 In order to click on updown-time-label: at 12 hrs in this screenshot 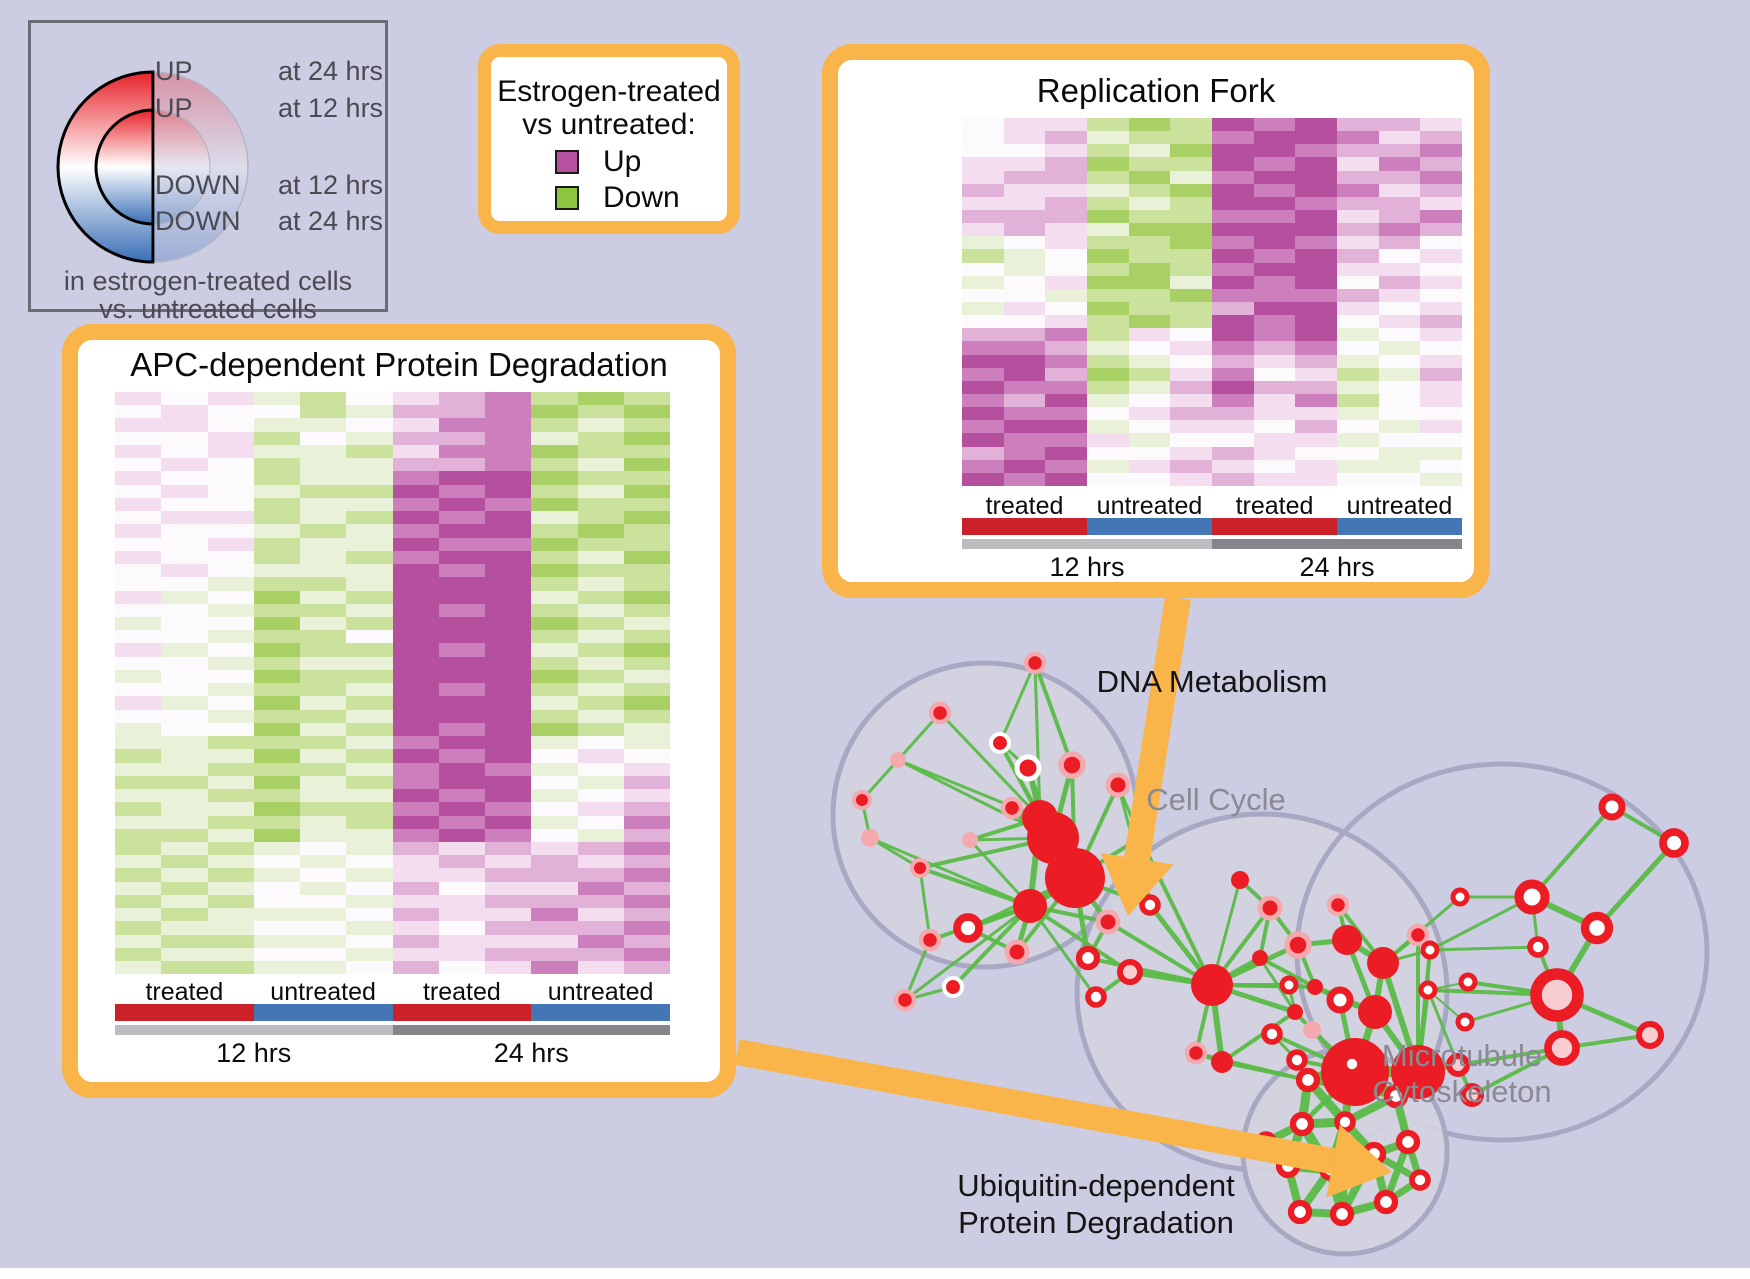, I will do `click(331, 108)`.